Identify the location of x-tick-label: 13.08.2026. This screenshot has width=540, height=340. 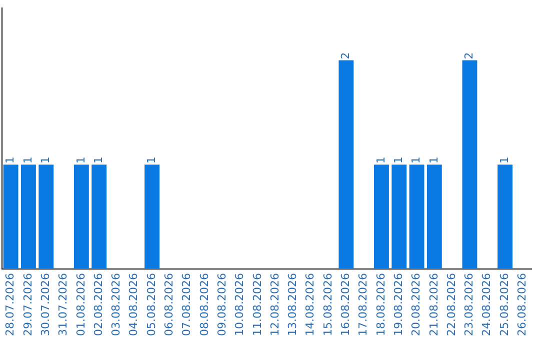
(293, 304).